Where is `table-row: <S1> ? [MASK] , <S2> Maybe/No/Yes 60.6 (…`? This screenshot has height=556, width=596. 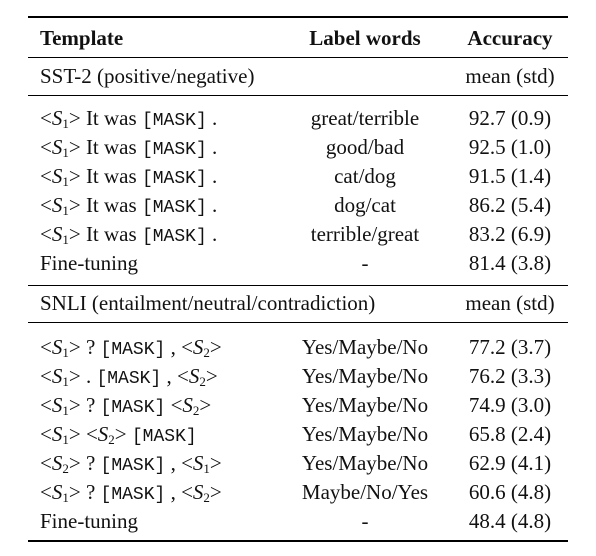
table-row: <S1> ? [MASK] , <S2> Maybe/No/Yes 60.6 (… is located at coordinates (298, 492).